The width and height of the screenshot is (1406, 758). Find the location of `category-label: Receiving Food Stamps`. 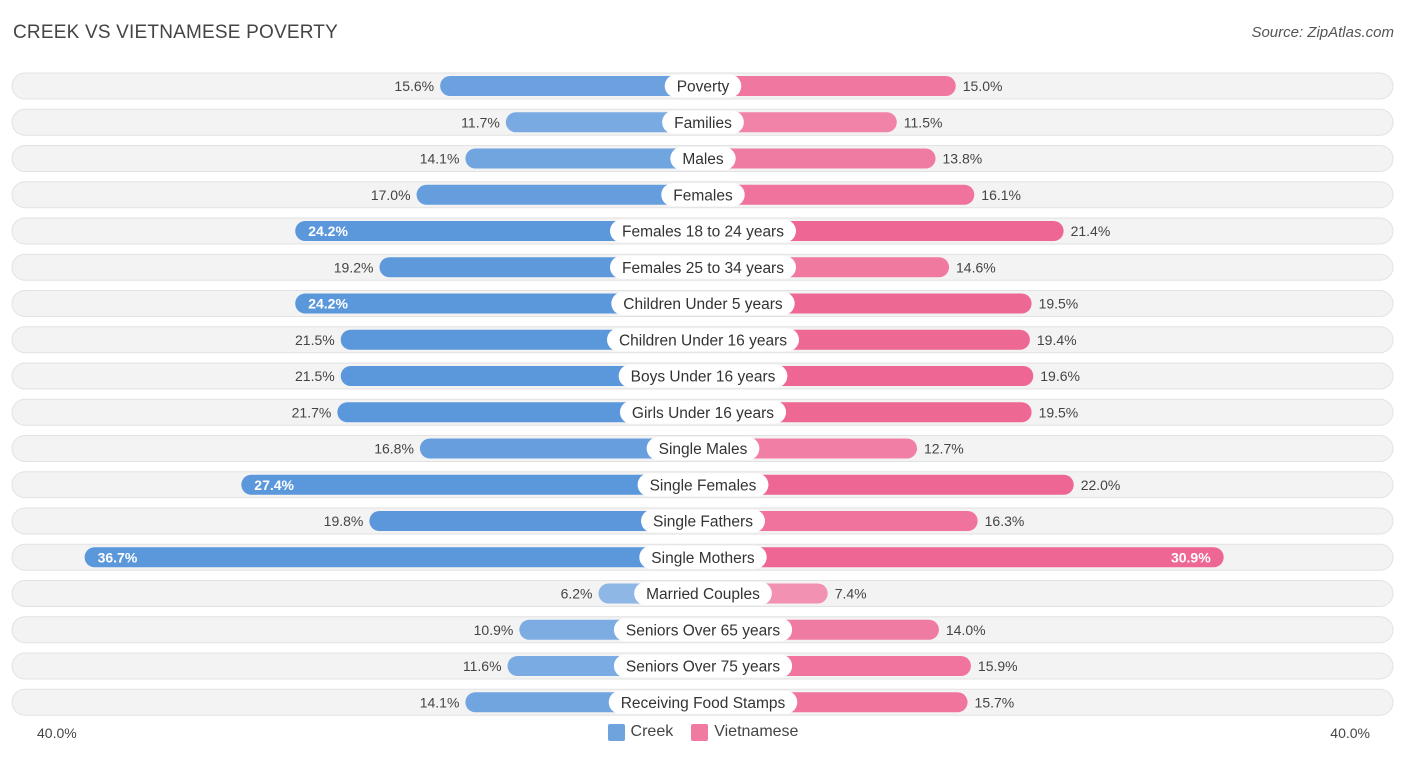

category-label: Receiving Food Stamps is located at coordinates (703, 703).